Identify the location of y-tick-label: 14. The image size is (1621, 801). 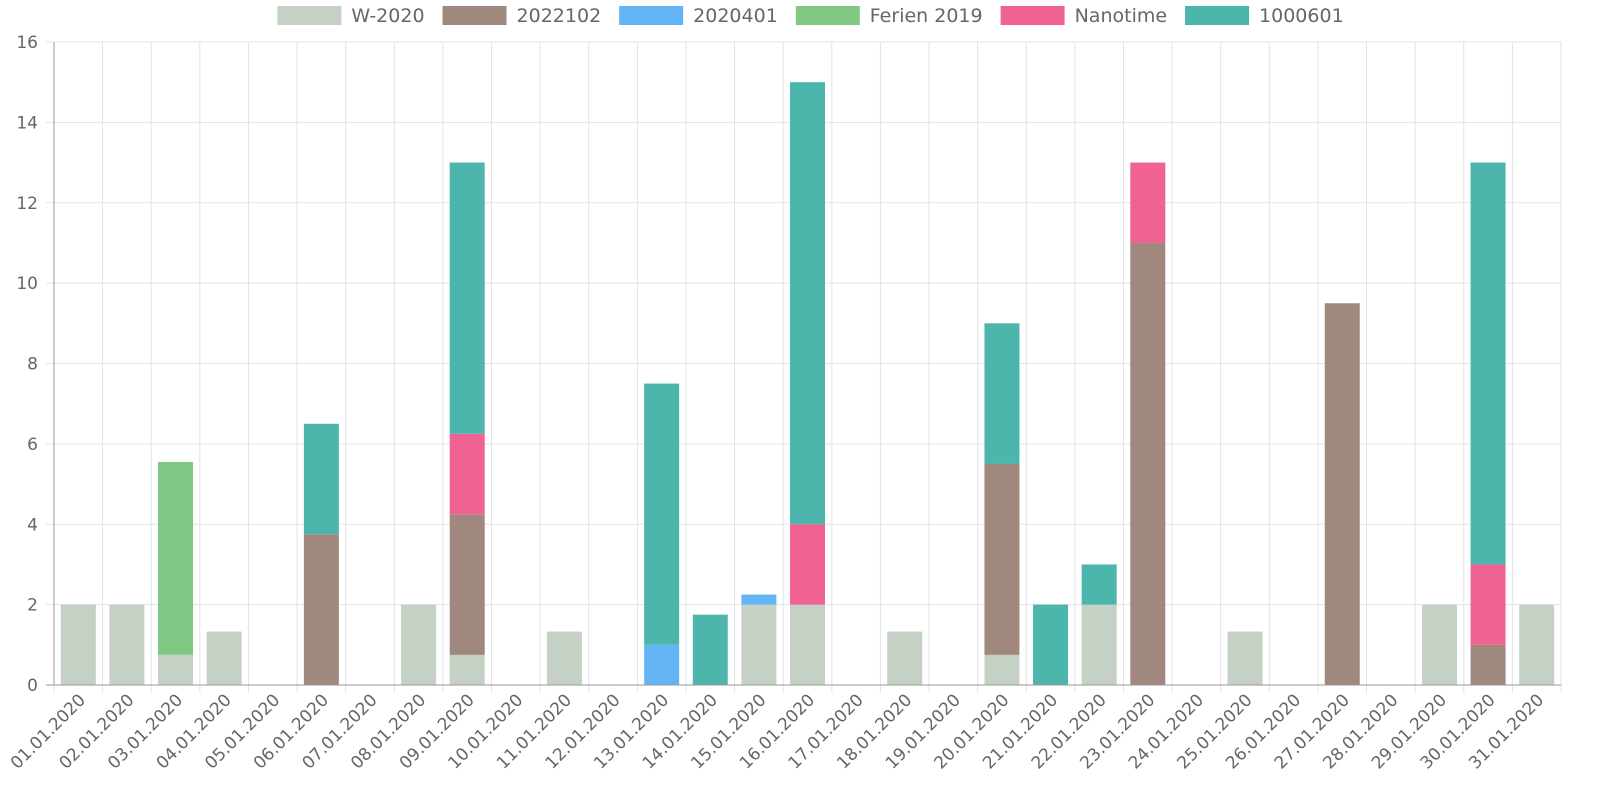
(27, 123).